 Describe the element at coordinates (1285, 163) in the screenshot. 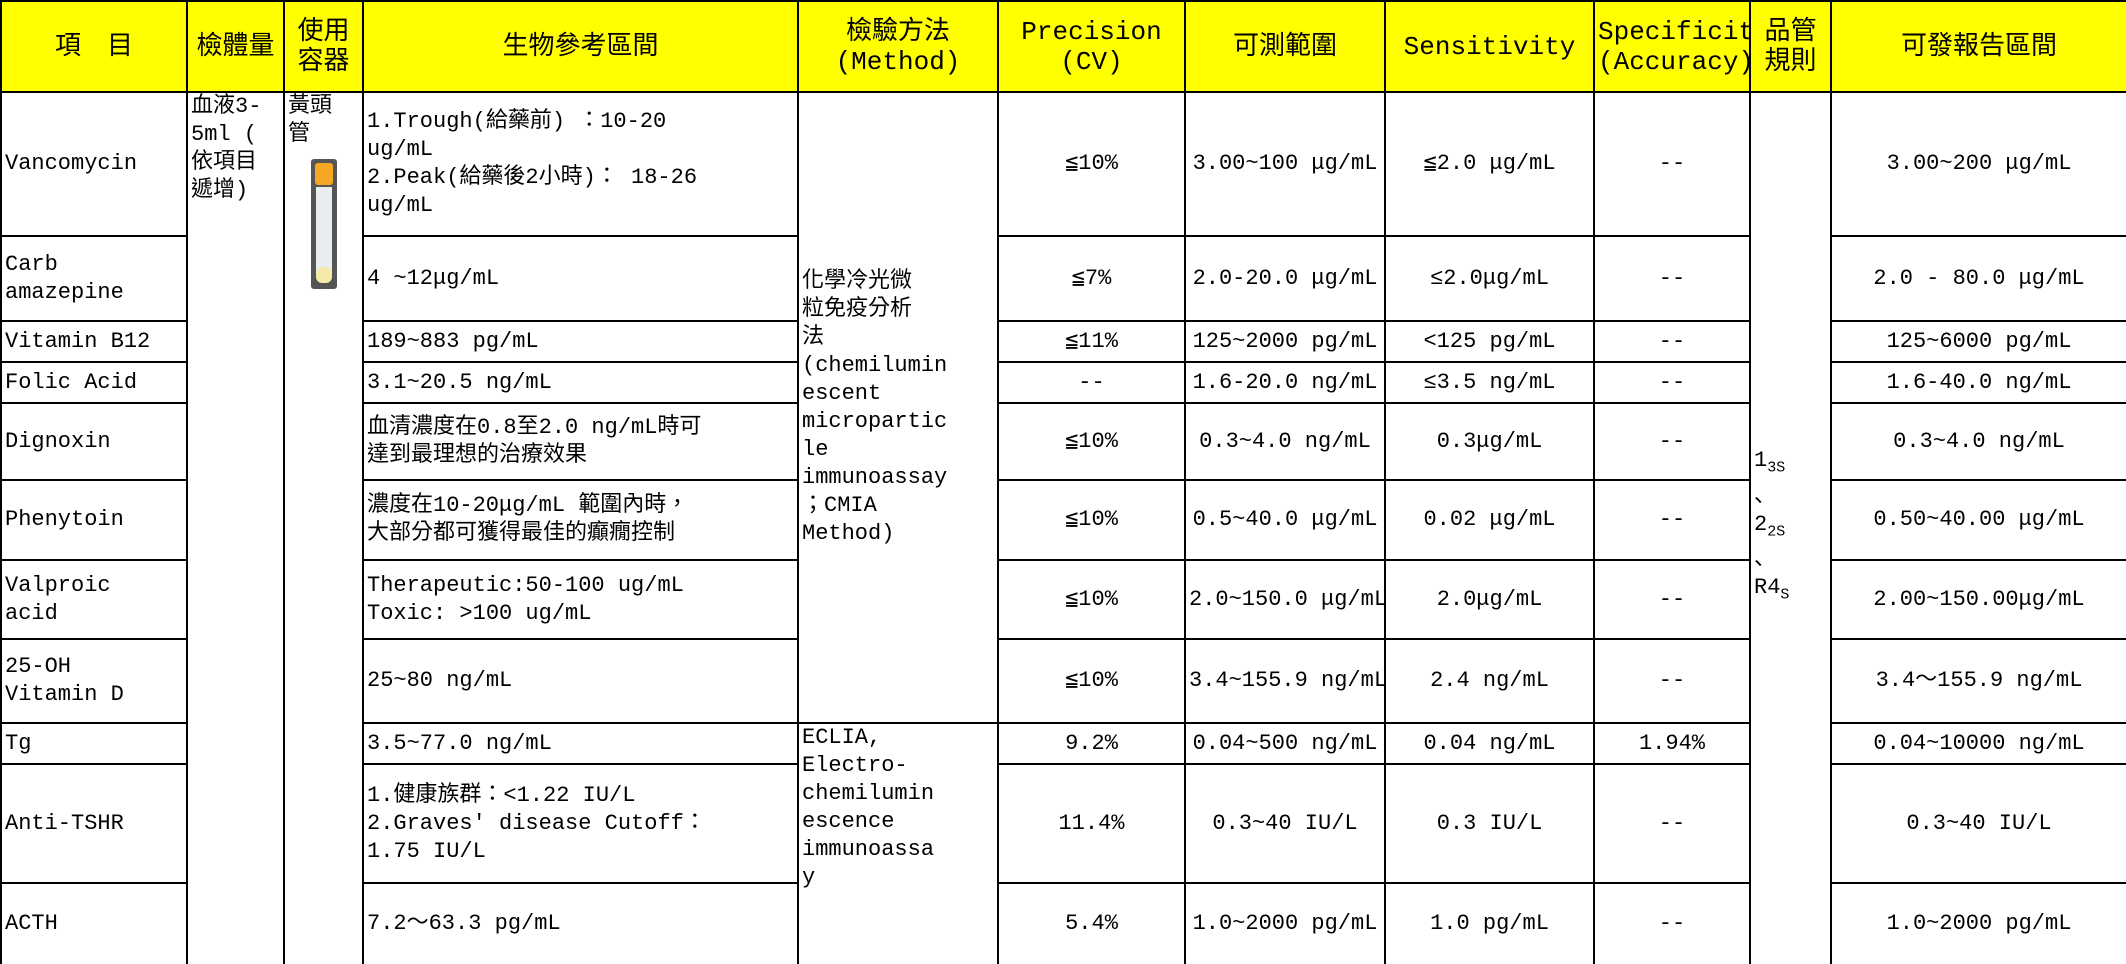

I see `text-line: 3.00~100 μg/mL` at that location.